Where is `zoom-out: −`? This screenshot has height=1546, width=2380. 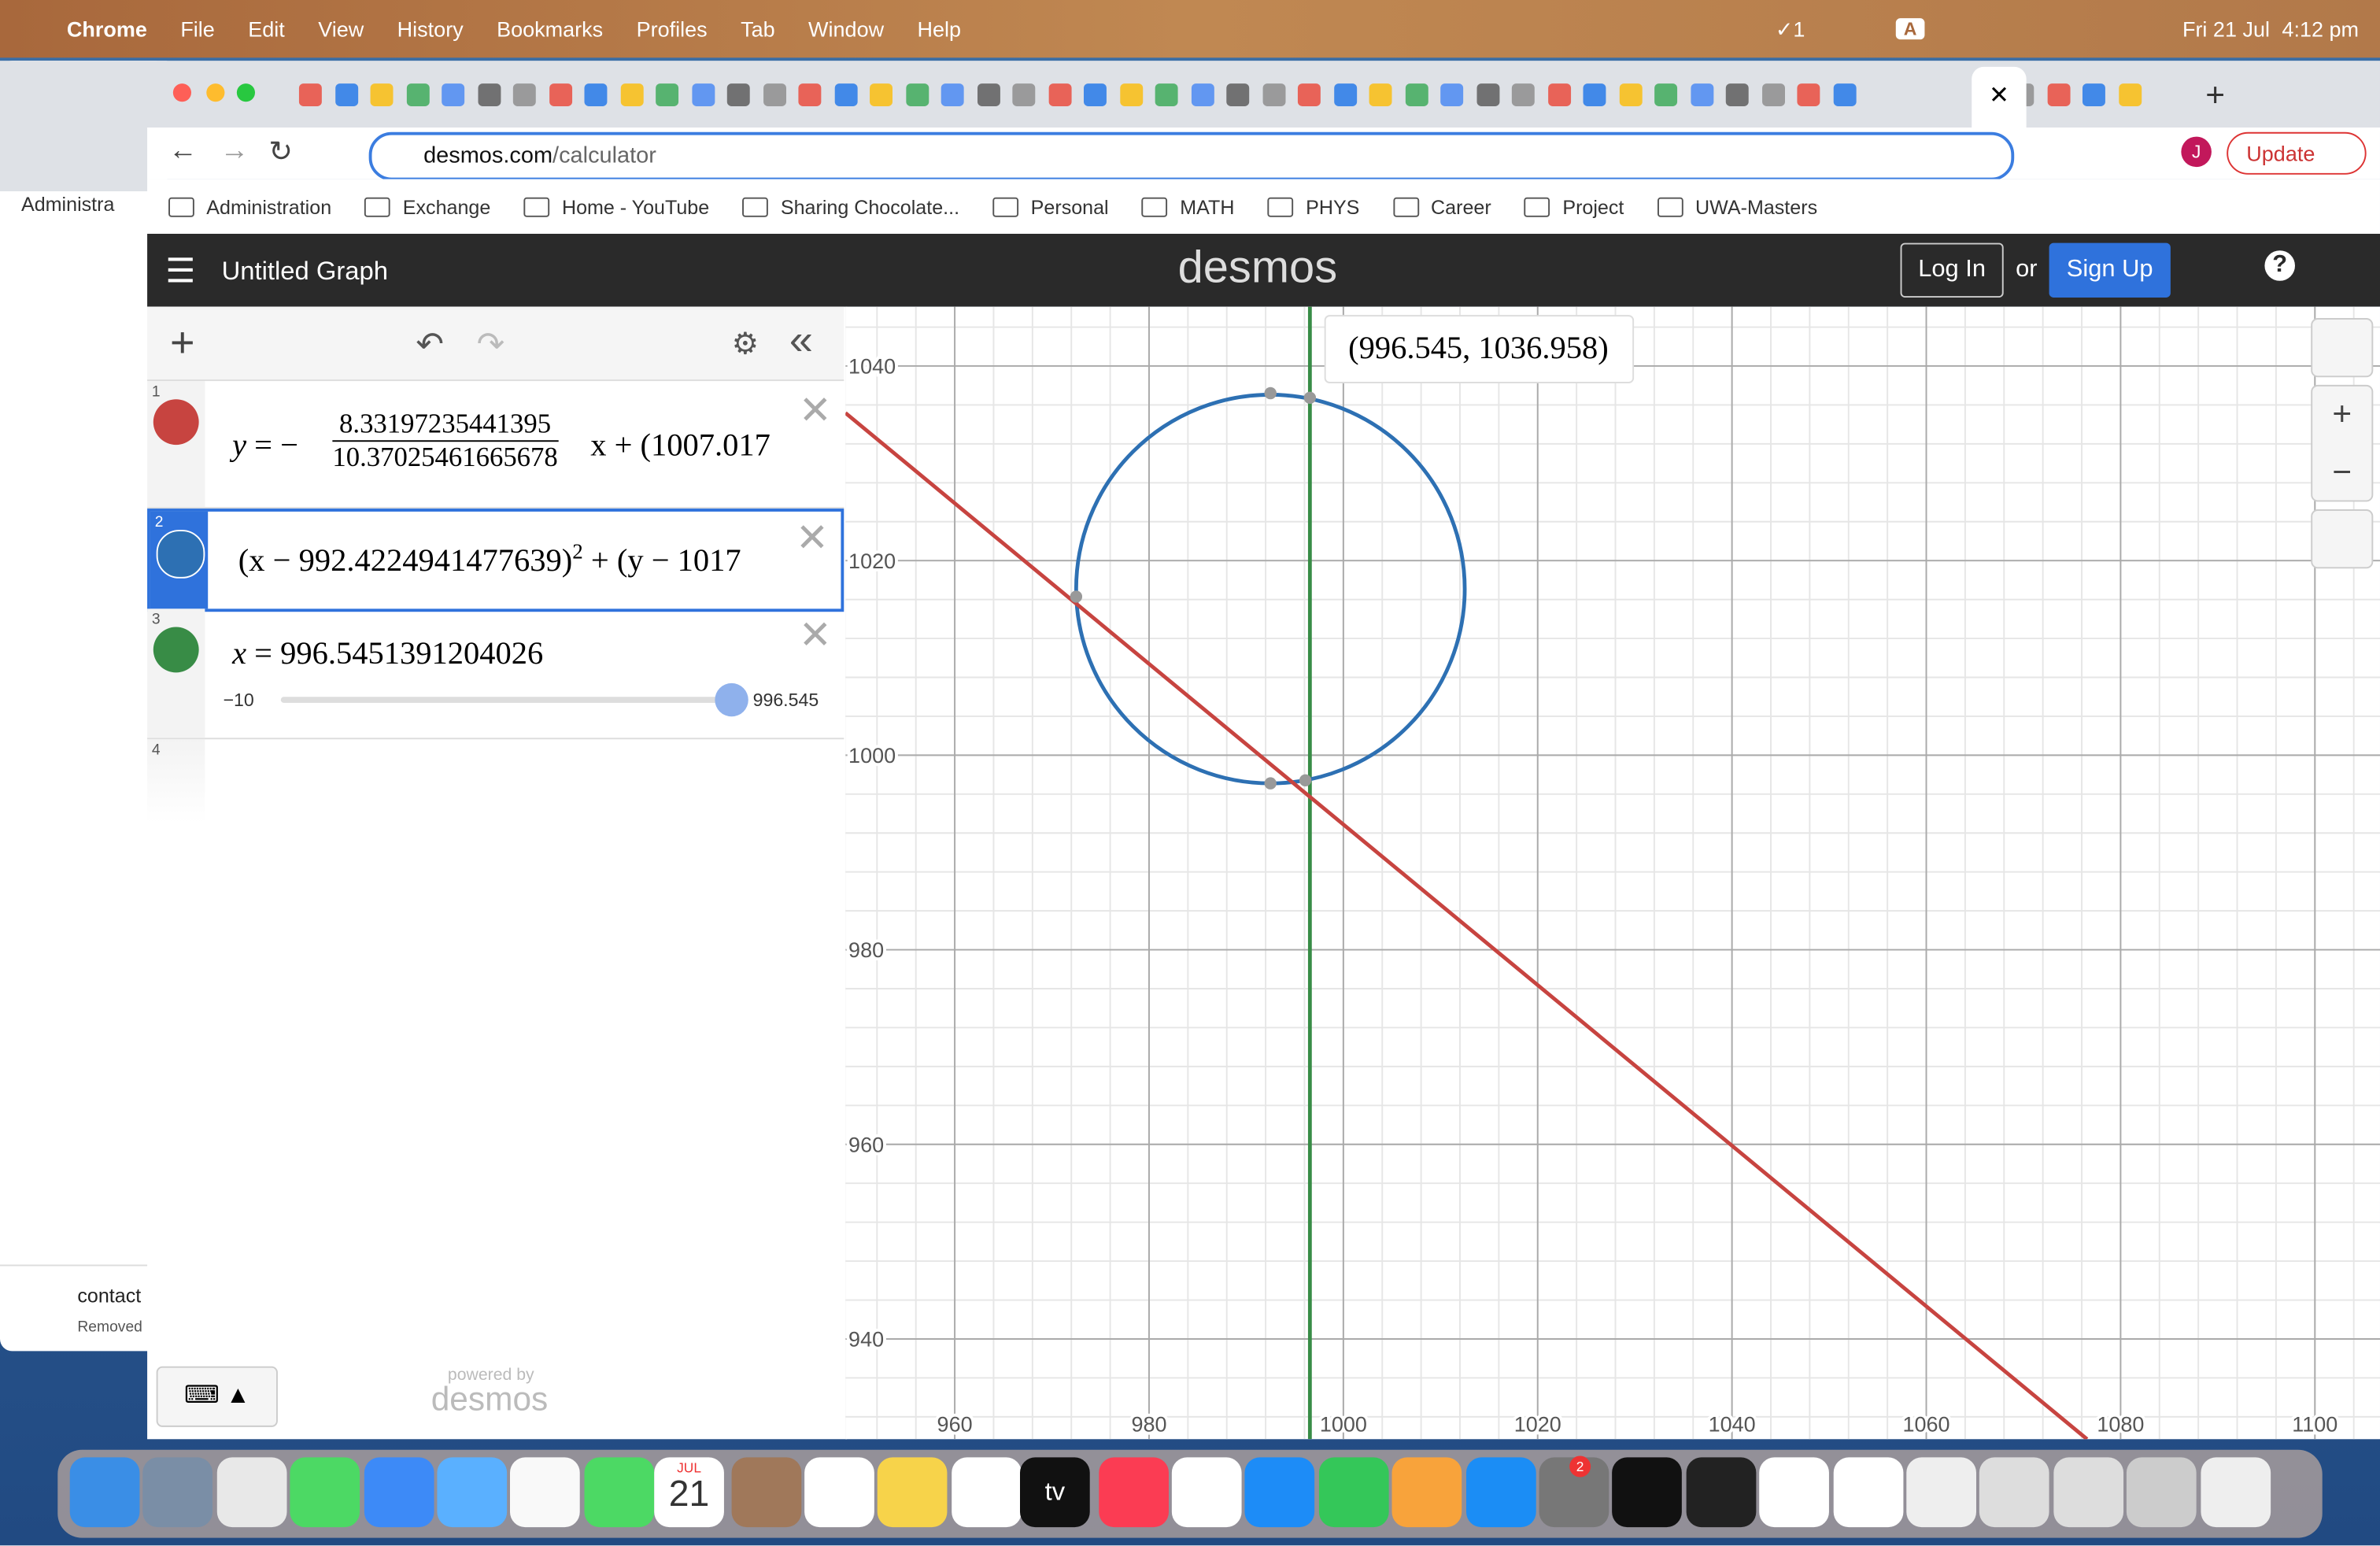
zoom-out: − is located at coordinates (2342, 472).